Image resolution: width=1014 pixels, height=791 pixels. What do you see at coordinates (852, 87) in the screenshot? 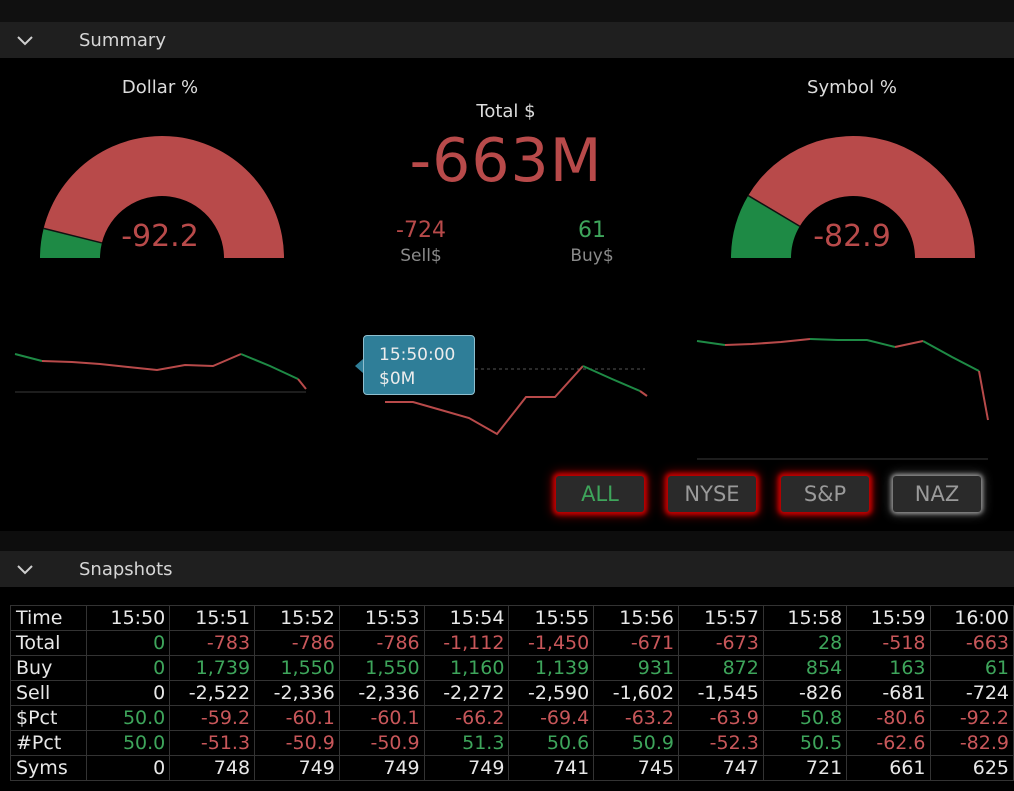
I see `symbol-gauge-title: Symbol %` at bounding box center [852, 87].